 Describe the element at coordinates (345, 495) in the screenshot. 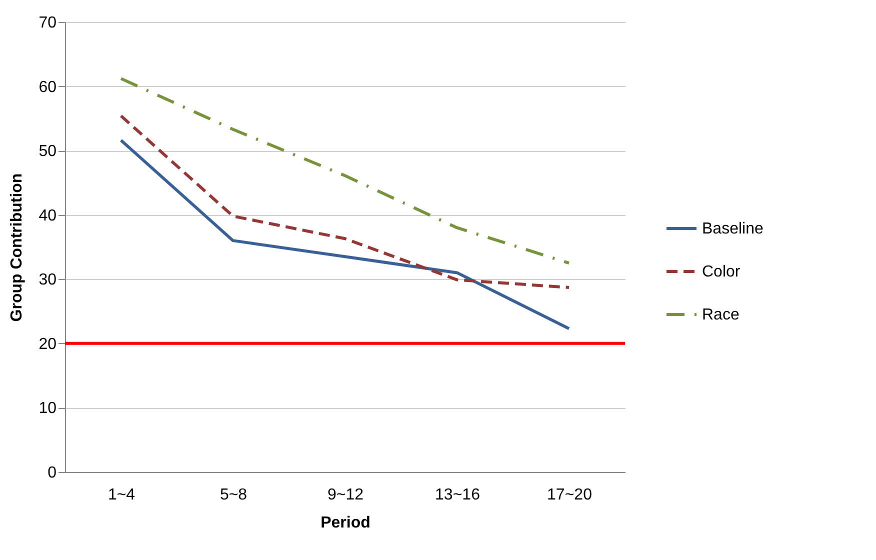

I see `x-tick-label: 9~12` at that location.